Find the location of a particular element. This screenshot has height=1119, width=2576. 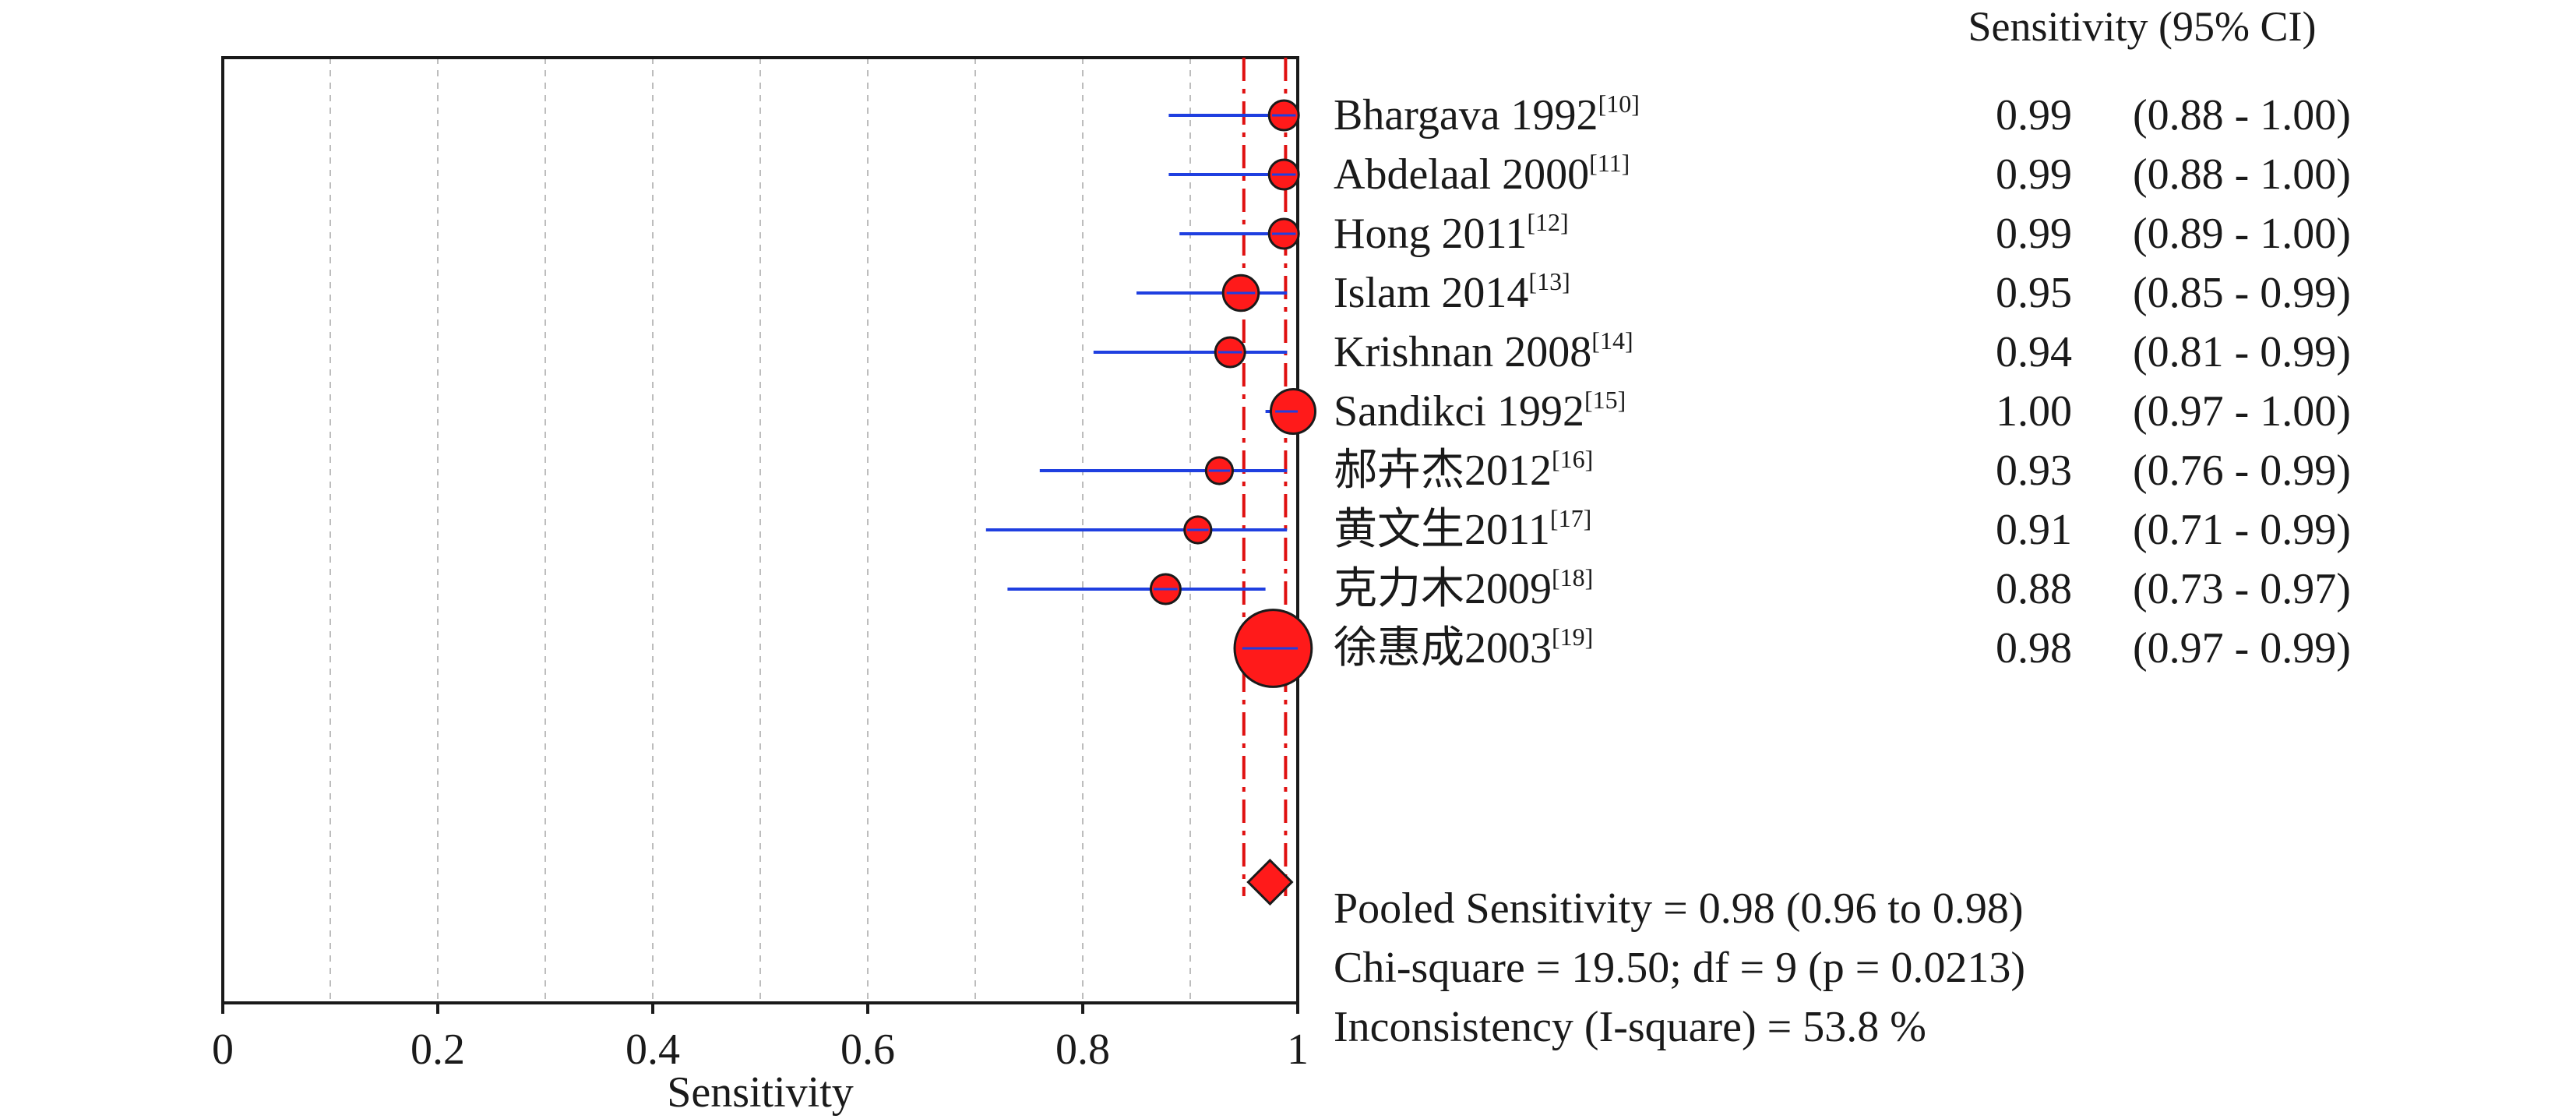

x-axis-label: Sensitivity is located at coordinates (760, 1092).